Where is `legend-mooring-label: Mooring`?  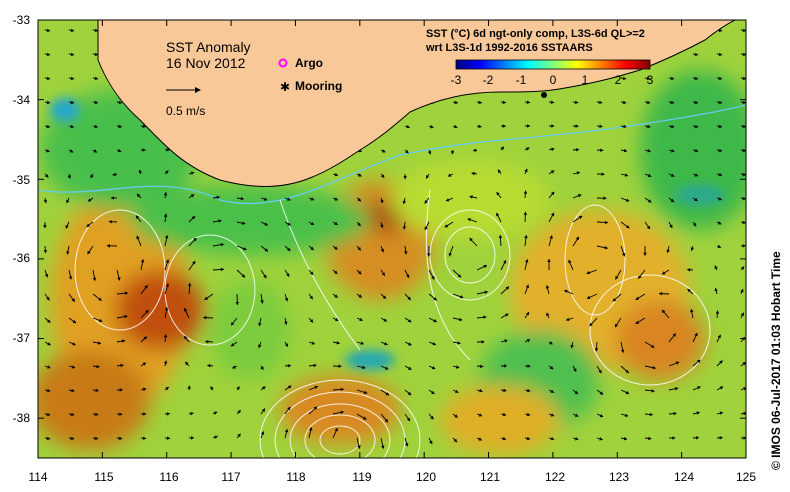 legend-mooring-label: Mooring is located at coordinates (318, 86).